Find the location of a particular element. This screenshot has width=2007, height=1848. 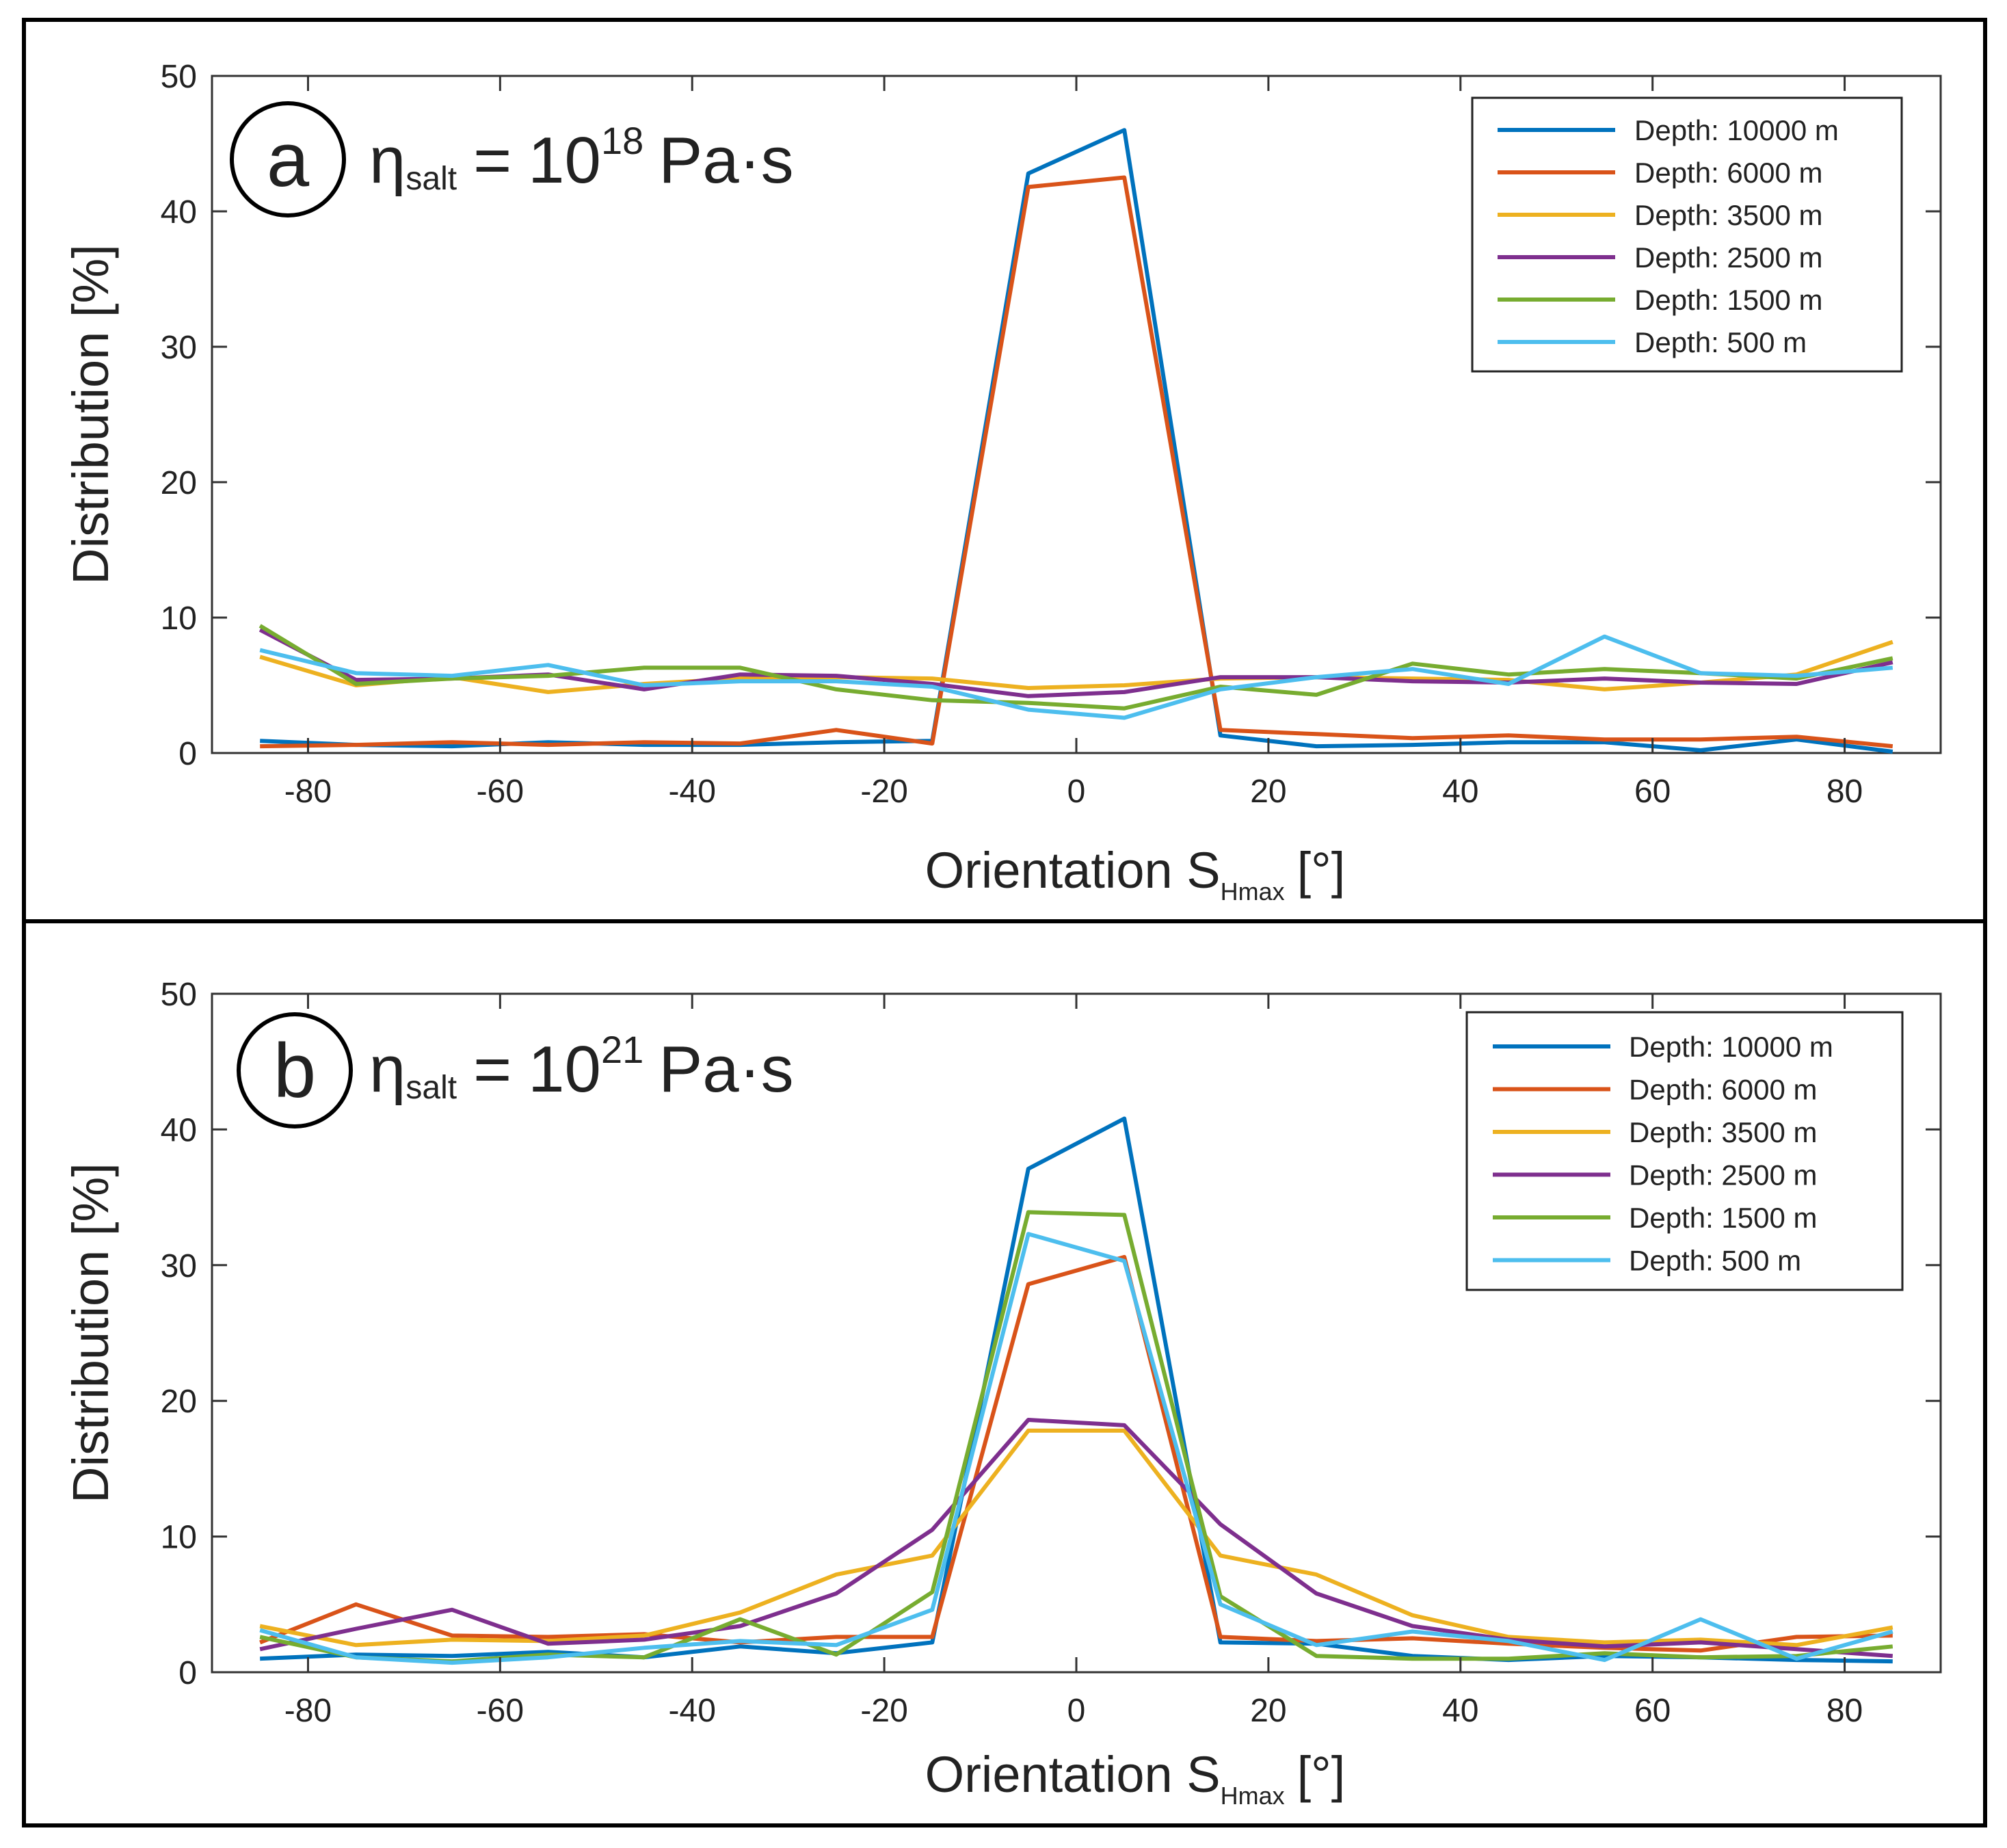

legend-box-a is located at coordinates (1687, 234).